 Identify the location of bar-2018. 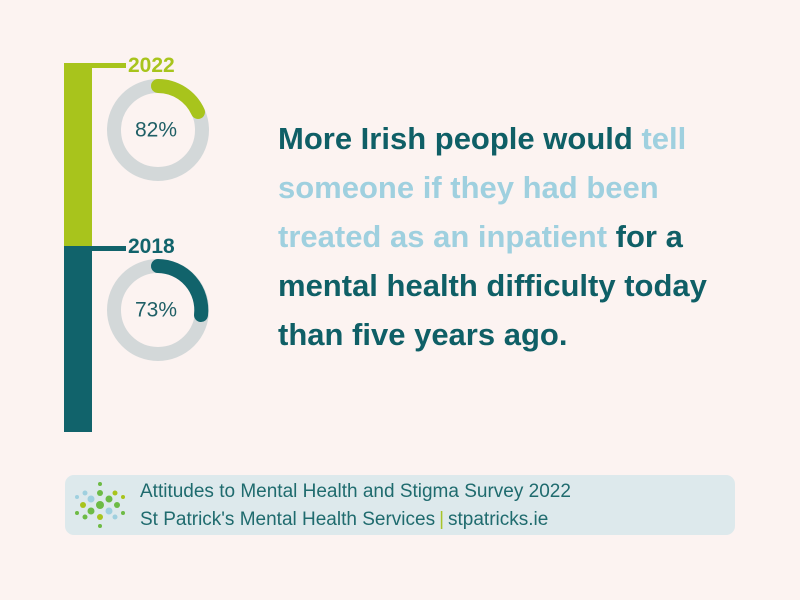
(78, 340).